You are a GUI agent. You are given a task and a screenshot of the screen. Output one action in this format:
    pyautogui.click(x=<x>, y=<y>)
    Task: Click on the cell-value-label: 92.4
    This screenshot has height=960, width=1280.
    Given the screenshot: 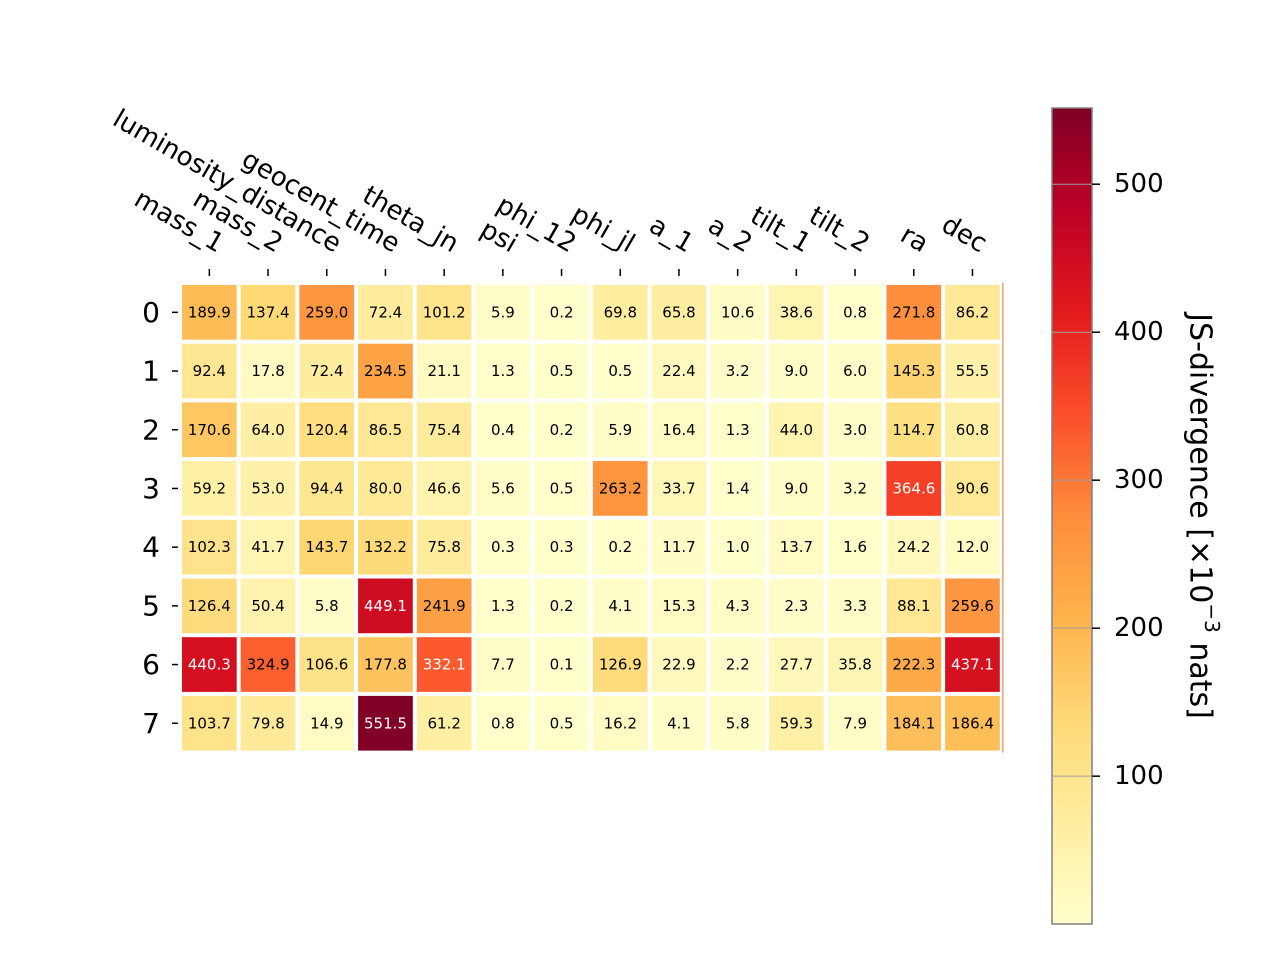 What is the action you would take?
    pyautogui.click(x=209, y=371)
    